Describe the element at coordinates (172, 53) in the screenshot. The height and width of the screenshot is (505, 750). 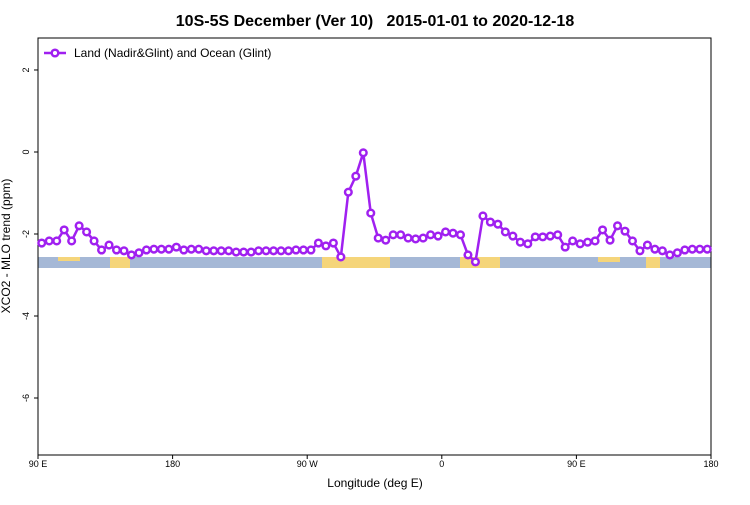
I see `legend-label: Land (Nadir&Glint) and Ocean (Glint)` at that location.